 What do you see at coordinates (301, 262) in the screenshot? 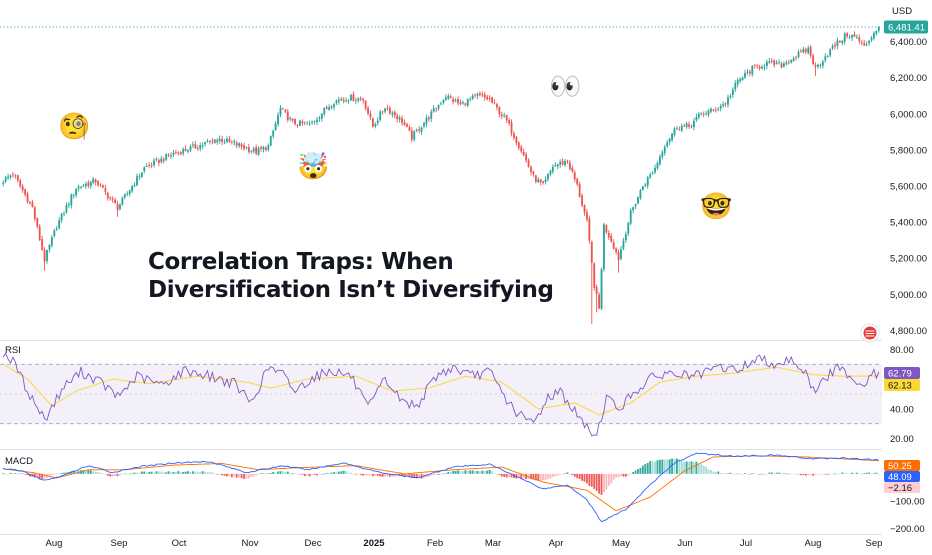
I see `headline-line-1: Correlation Traps: When` at bounding box center [301, 262].